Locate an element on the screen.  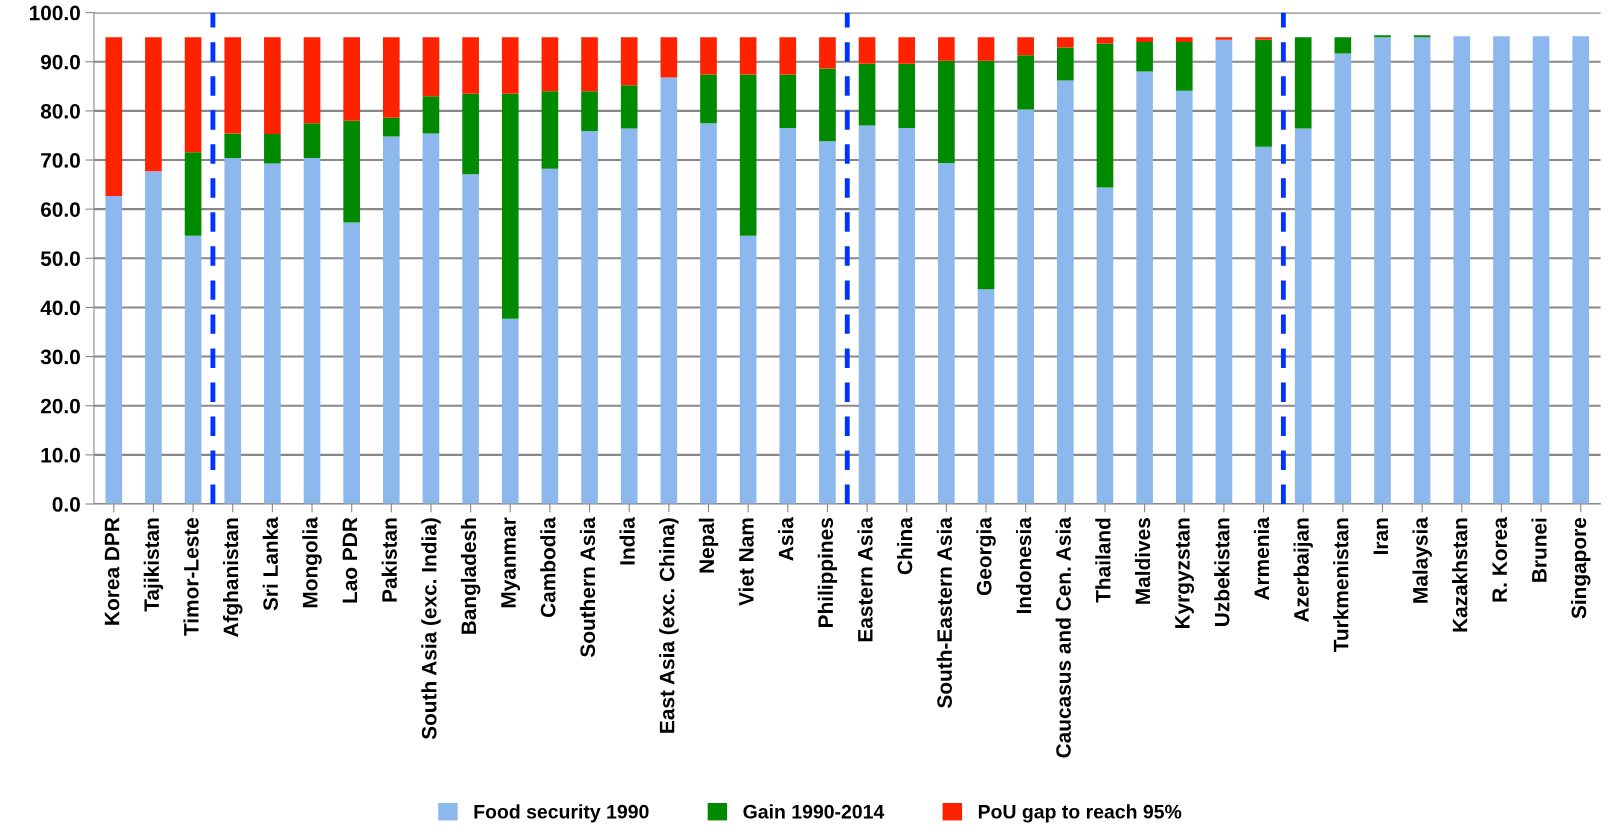
x-tick-label: Turkmenistan is located at coordinates (1341, 585).